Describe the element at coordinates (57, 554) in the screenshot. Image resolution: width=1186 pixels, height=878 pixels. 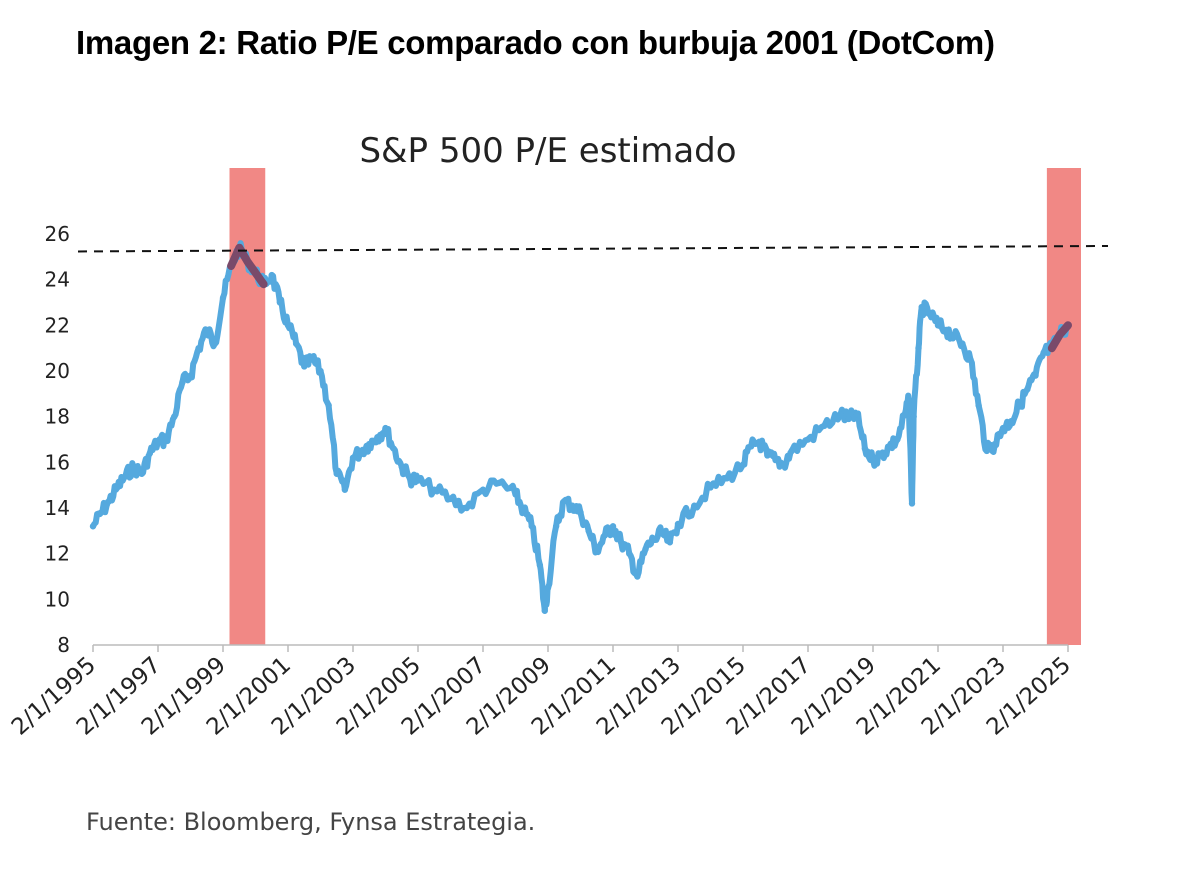
I see `y-tick-label: 12` at that location.